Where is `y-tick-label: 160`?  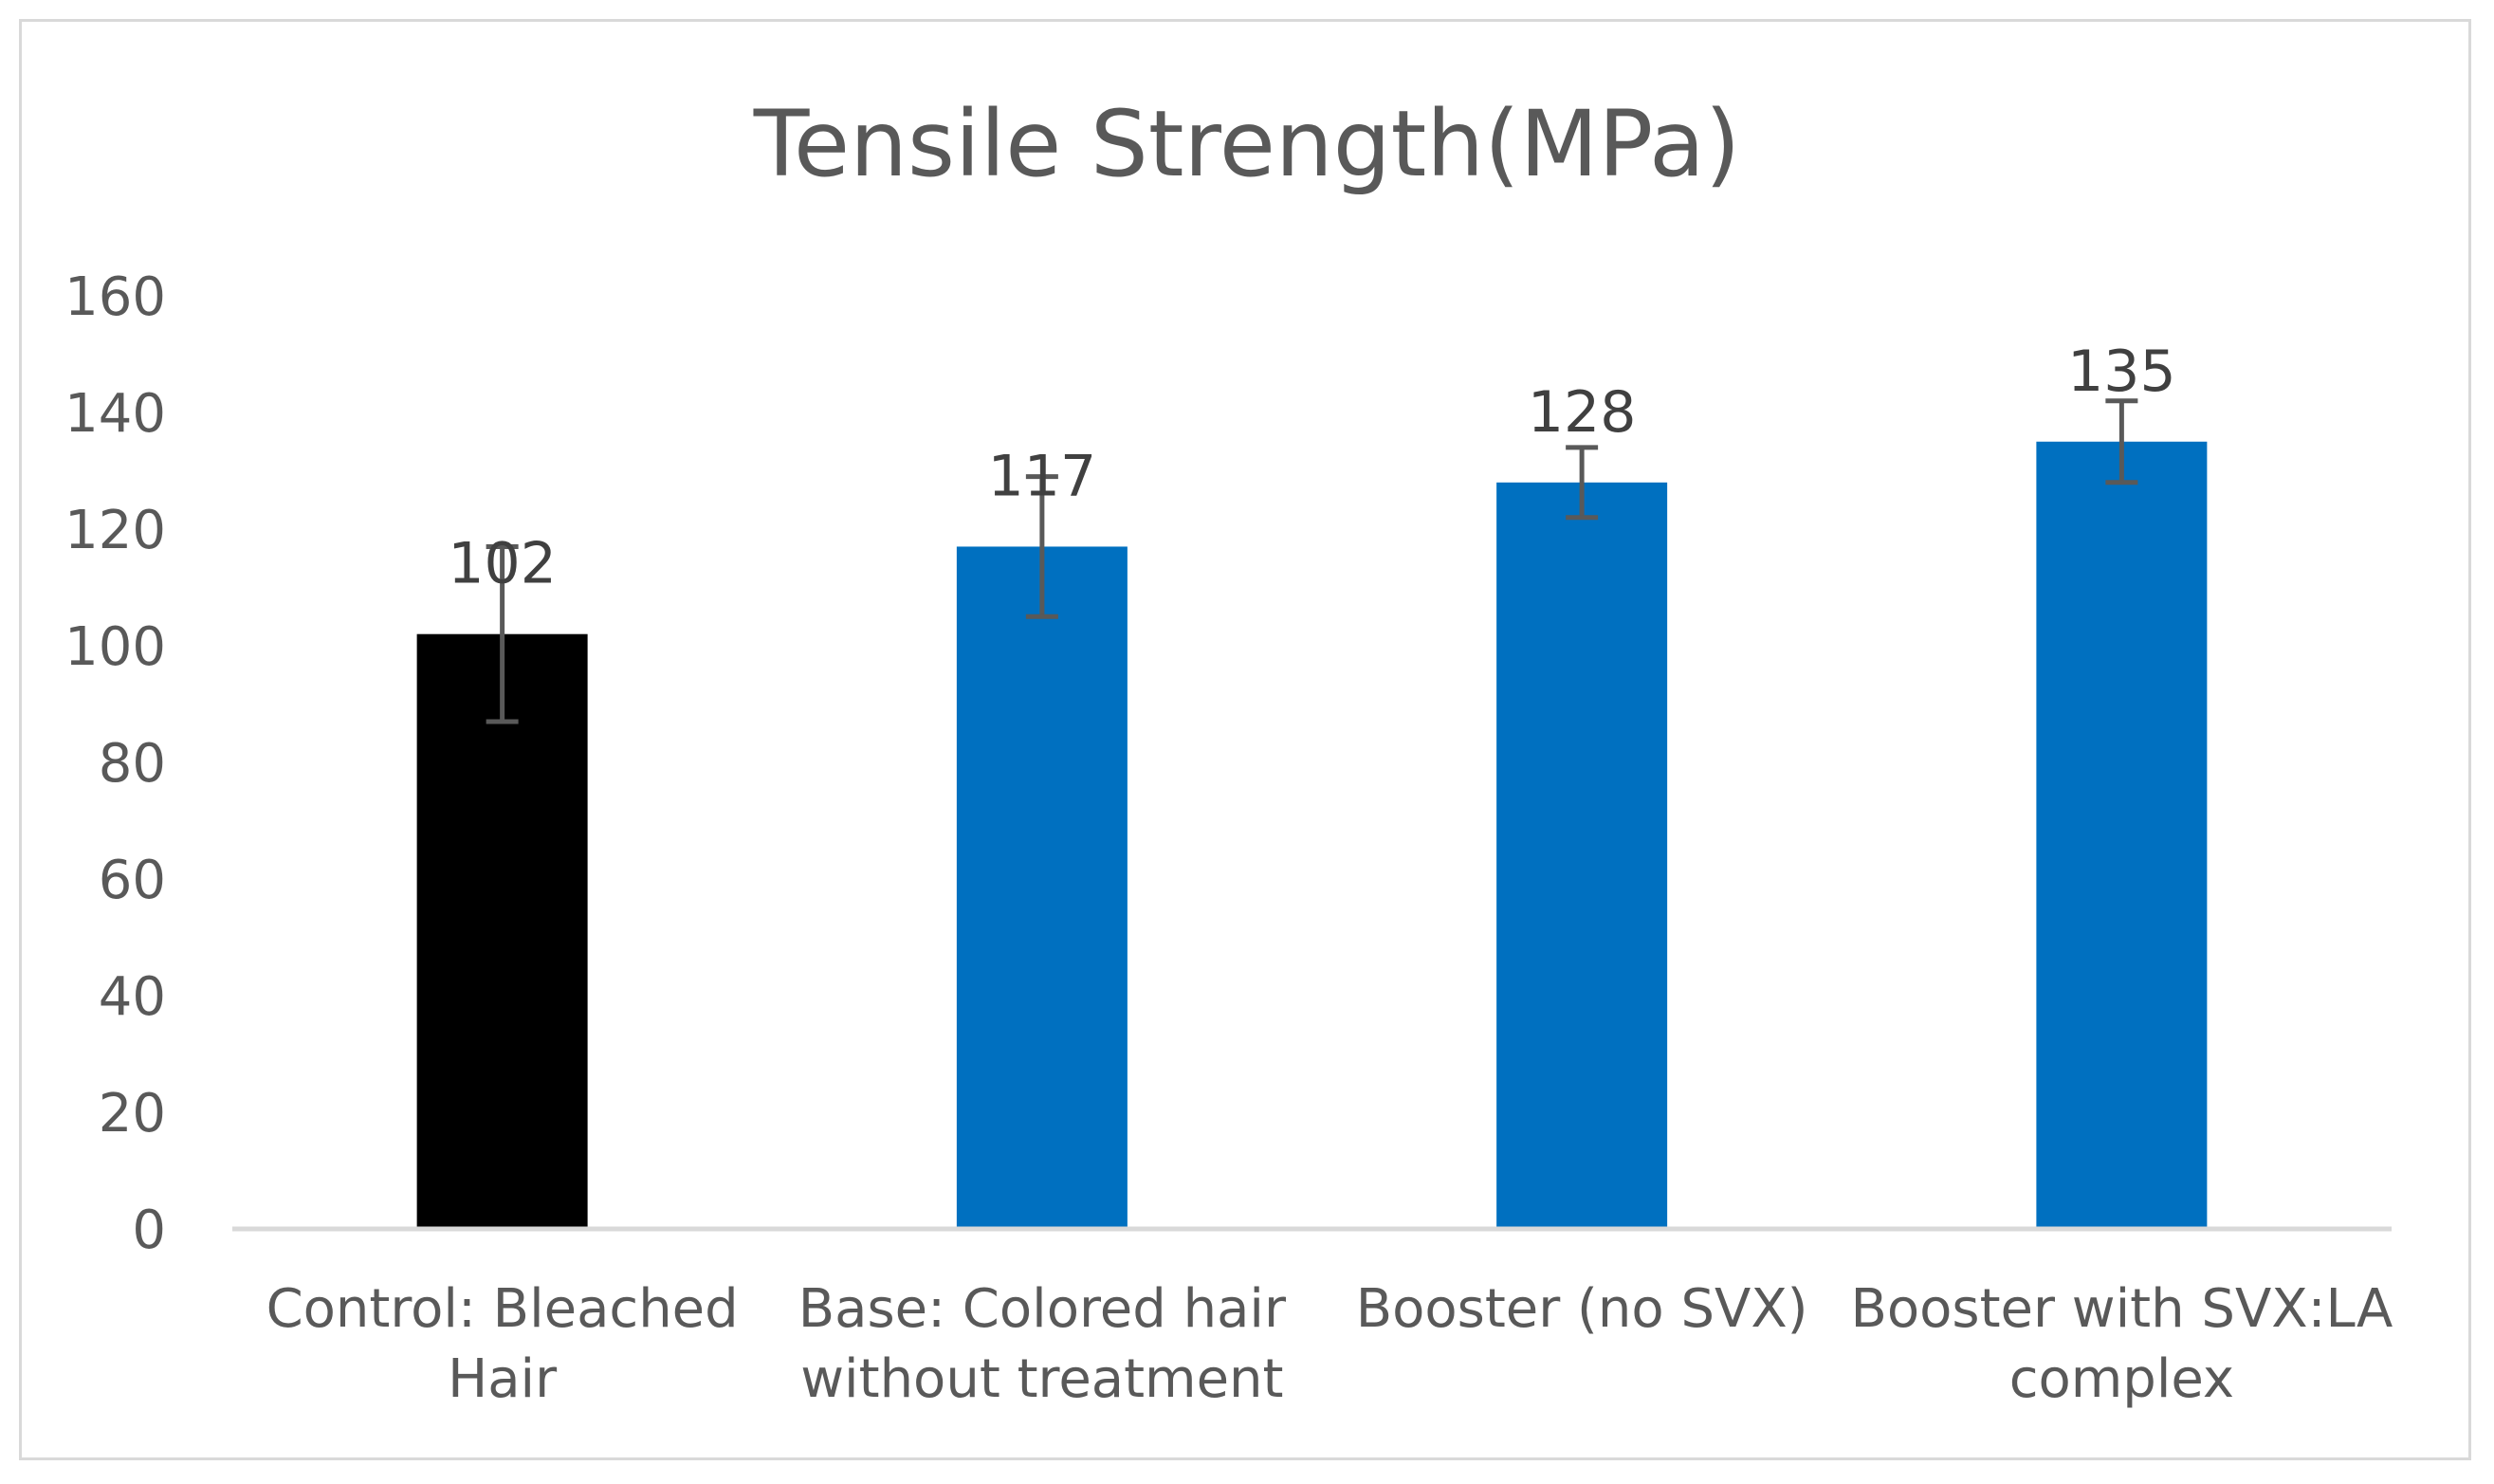 y-tick-label: 160 is located at coordinates (115, 297).